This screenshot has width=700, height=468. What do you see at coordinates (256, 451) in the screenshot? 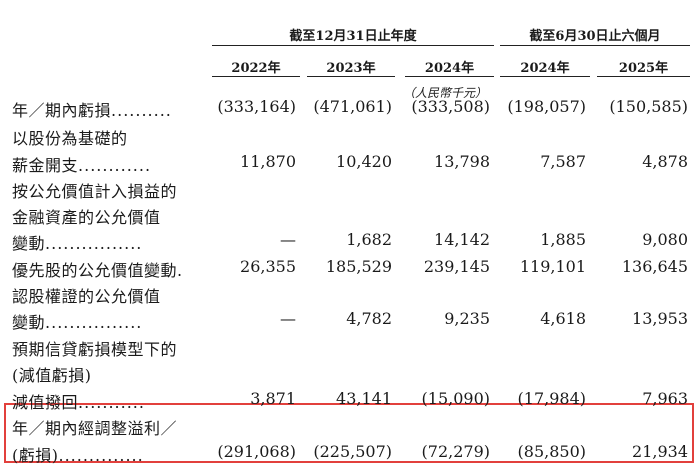
I see `row-value: (291,068)` at bounding box center [256, 451].